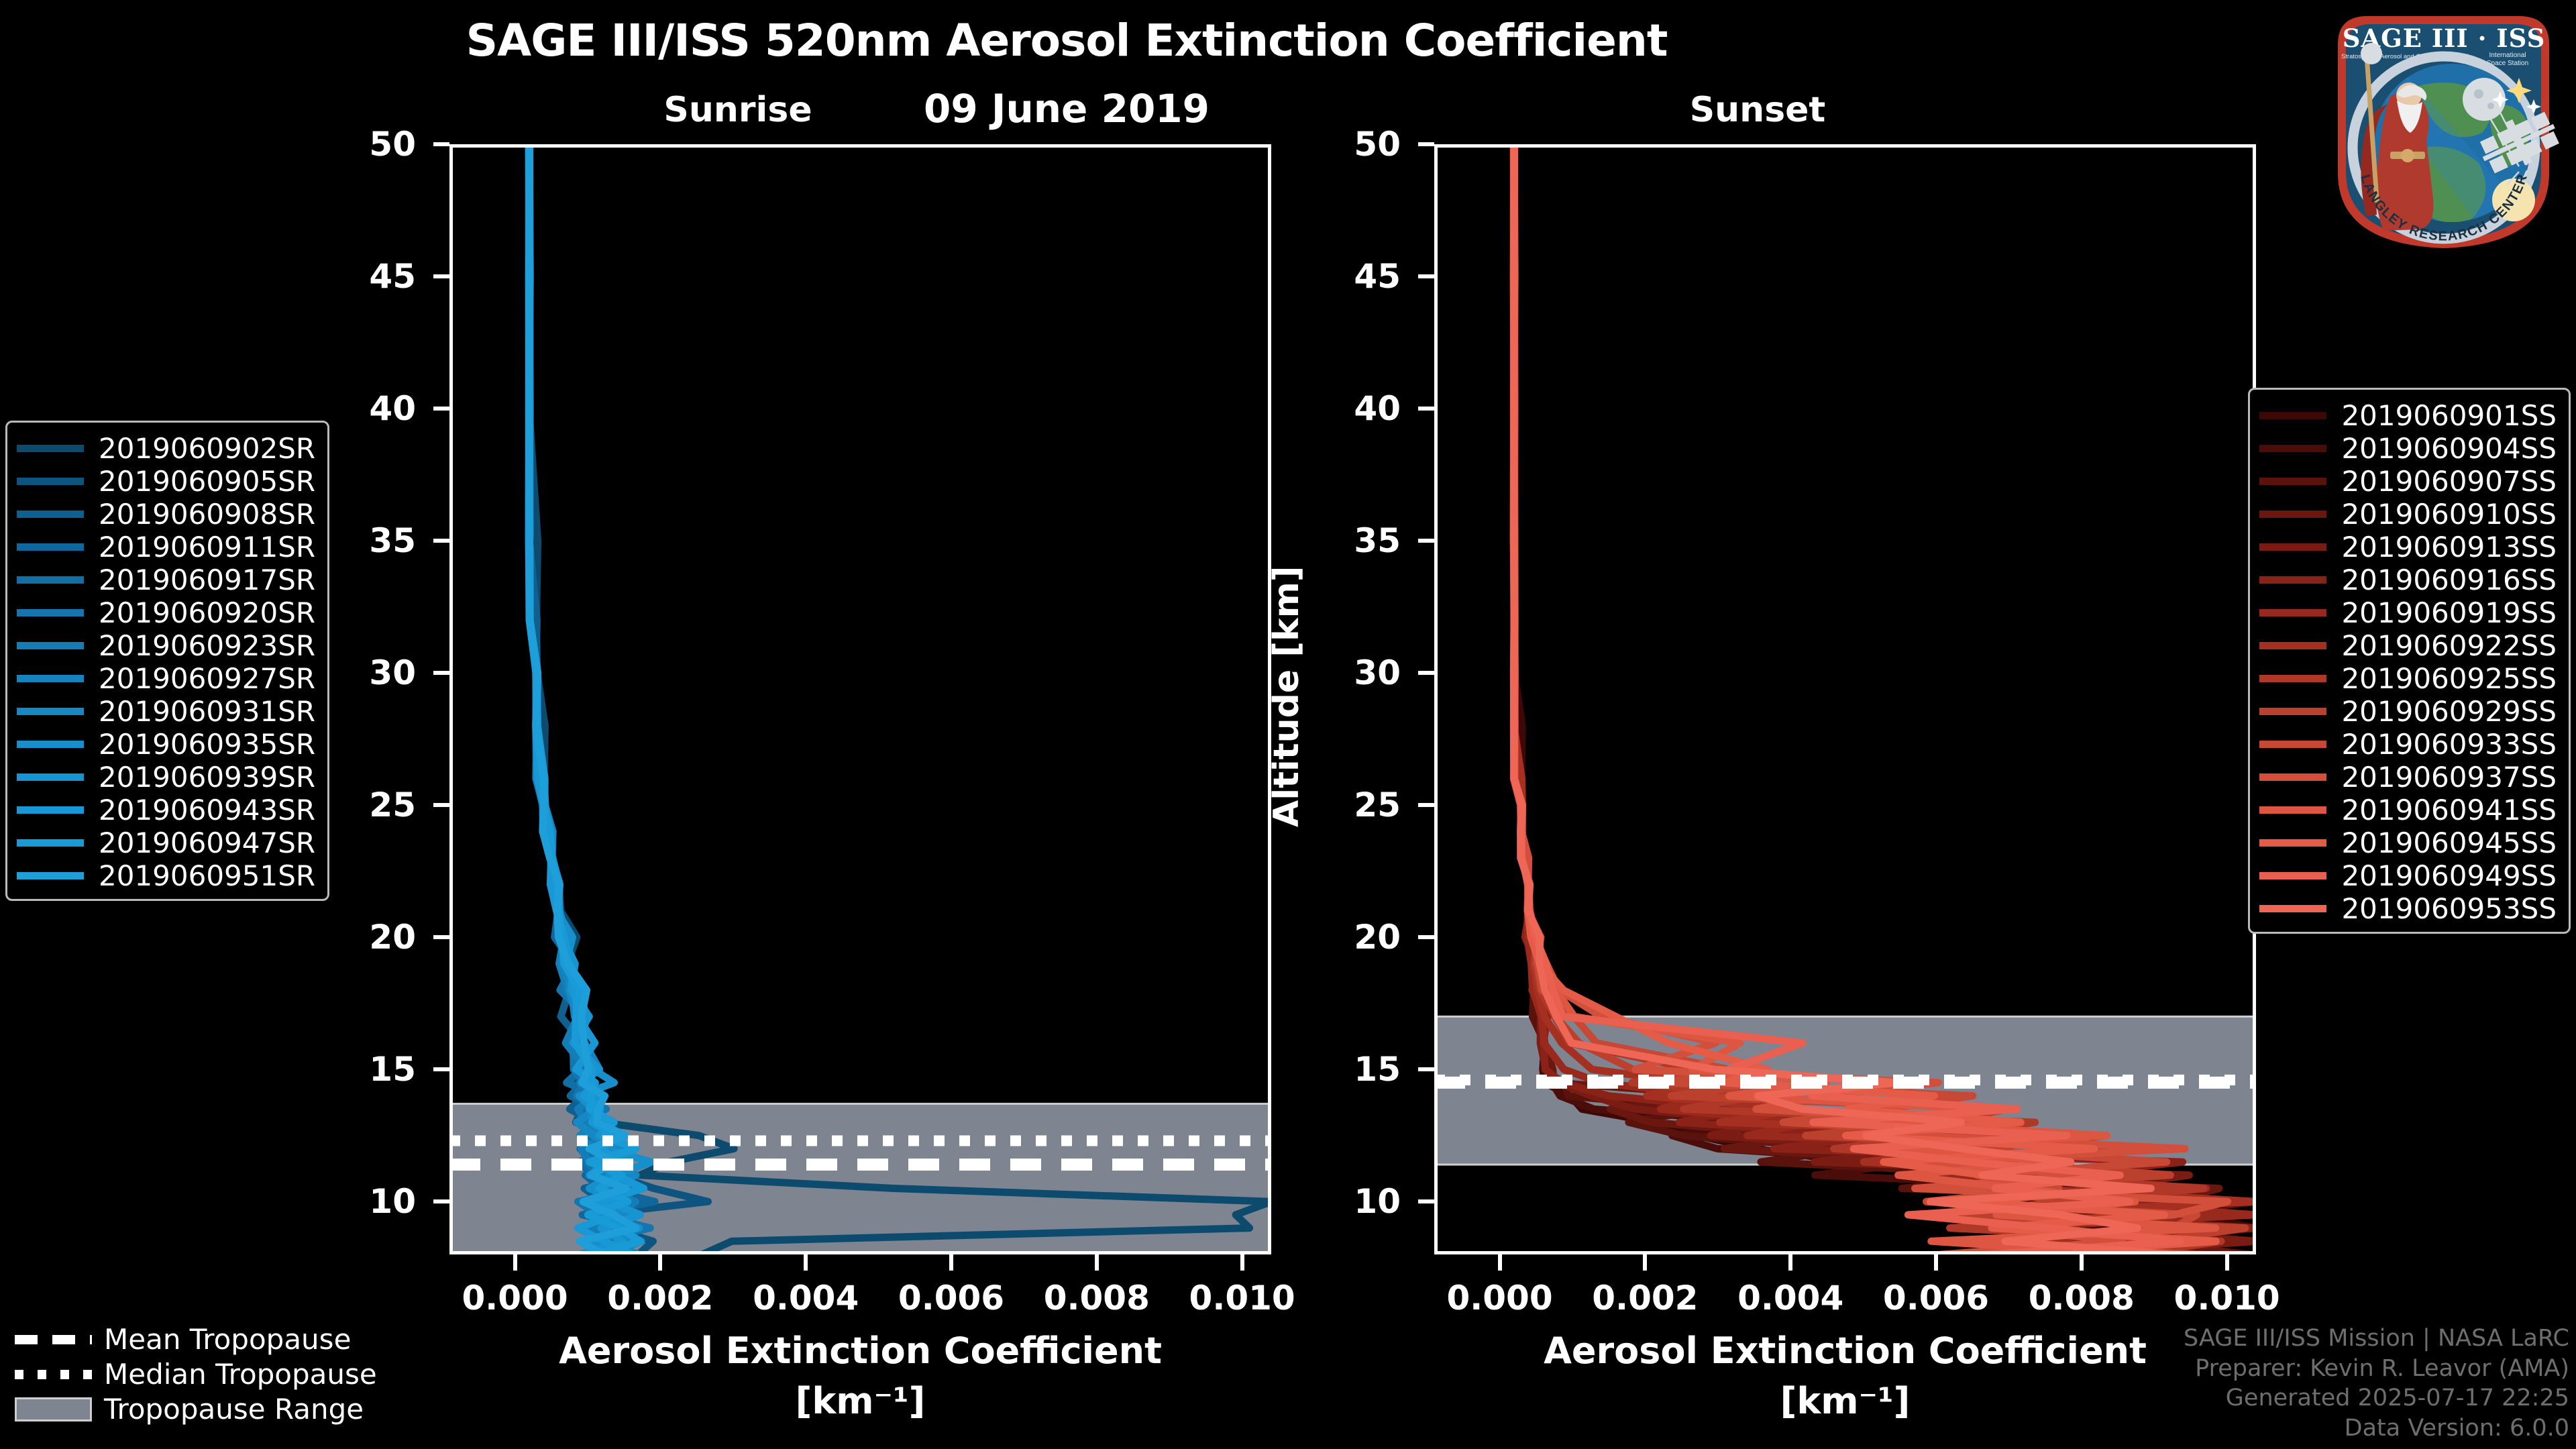 This screenshot has height=1449, width=2576. Describe the element at coordinates (234, 1409) in the screenshot. I see `tropopause-range-label: Tropopause Range` at that location.